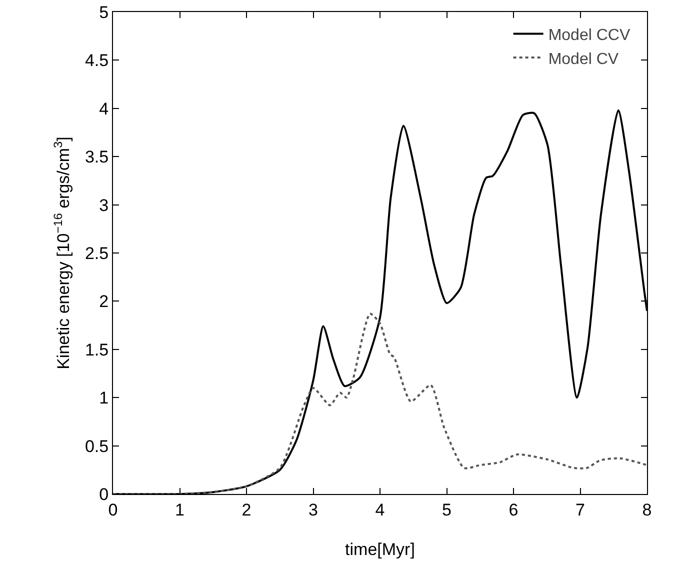 The image size is (675, 574). I want to click on x-tick-label: 4, so click(380, 510).